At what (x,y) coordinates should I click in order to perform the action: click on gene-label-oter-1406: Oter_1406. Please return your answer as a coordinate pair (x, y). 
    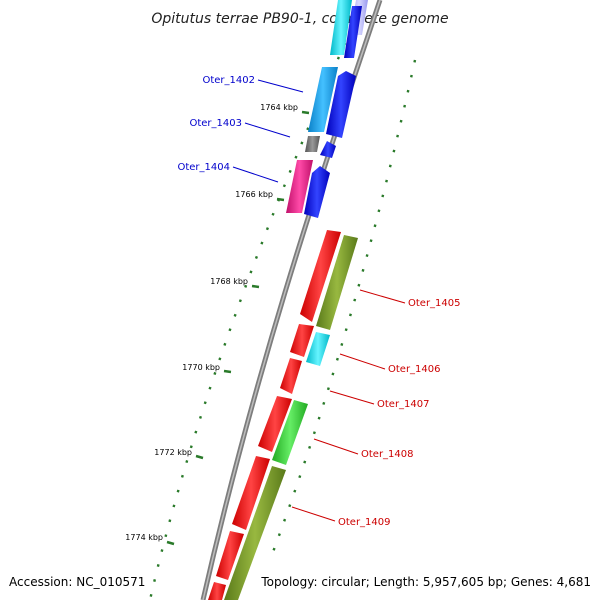
    Looking at the image, I should click on (414, 369).